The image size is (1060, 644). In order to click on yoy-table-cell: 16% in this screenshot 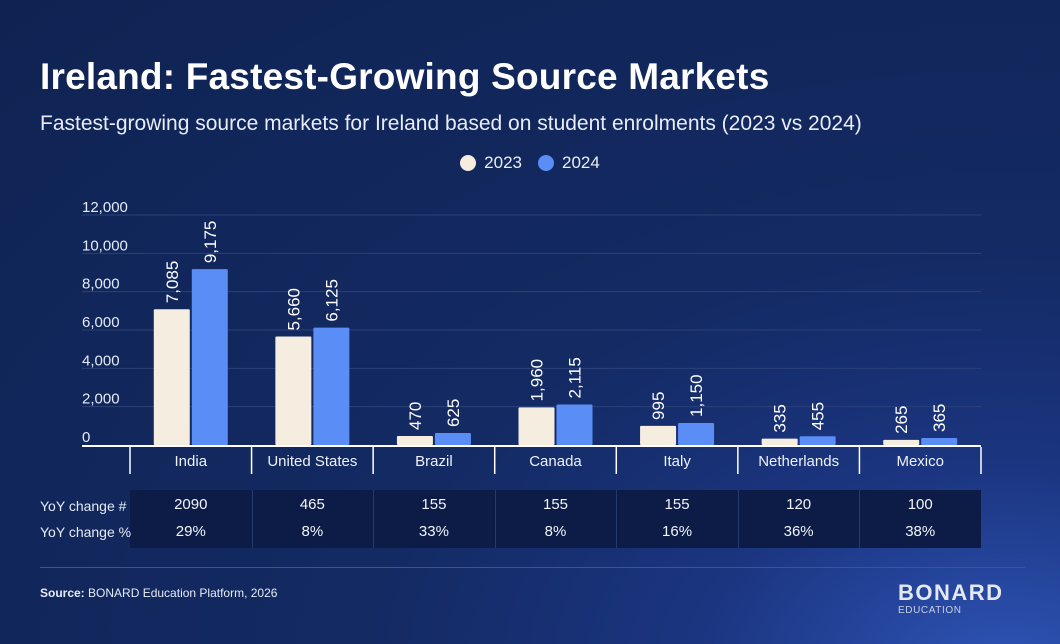, I will do `click(677, 531)`.